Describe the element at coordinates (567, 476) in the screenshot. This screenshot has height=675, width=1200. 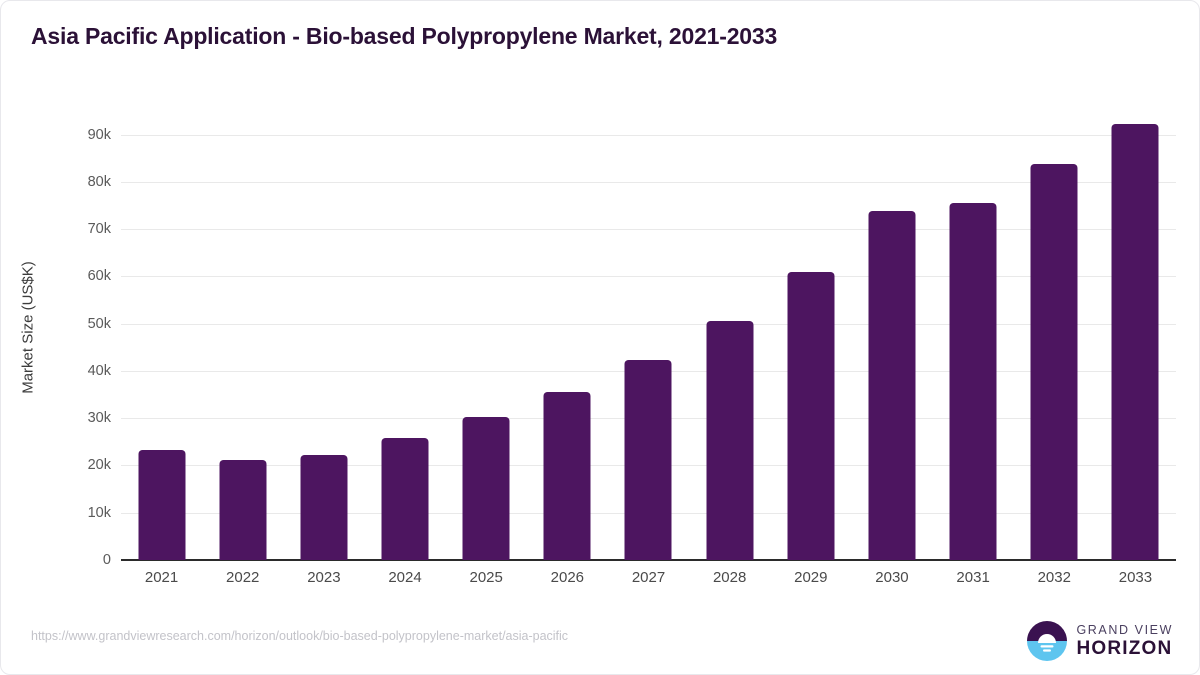
I see `bar-2026` at that location.